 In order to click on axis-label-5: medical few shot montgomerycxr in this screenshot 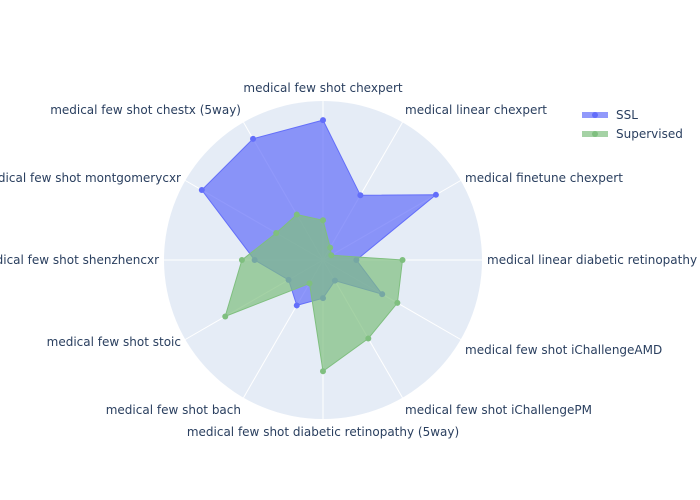, I will do `click(90, 178)`.